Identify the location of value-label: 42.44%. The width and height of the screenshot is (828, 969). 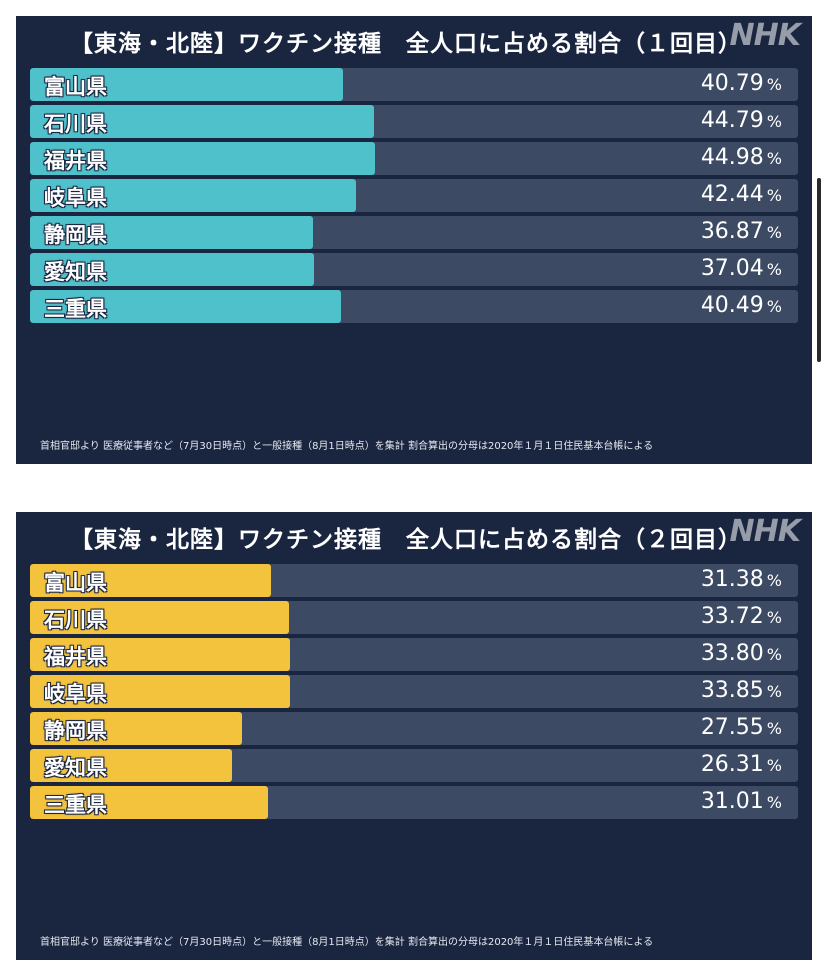
(741, 194).